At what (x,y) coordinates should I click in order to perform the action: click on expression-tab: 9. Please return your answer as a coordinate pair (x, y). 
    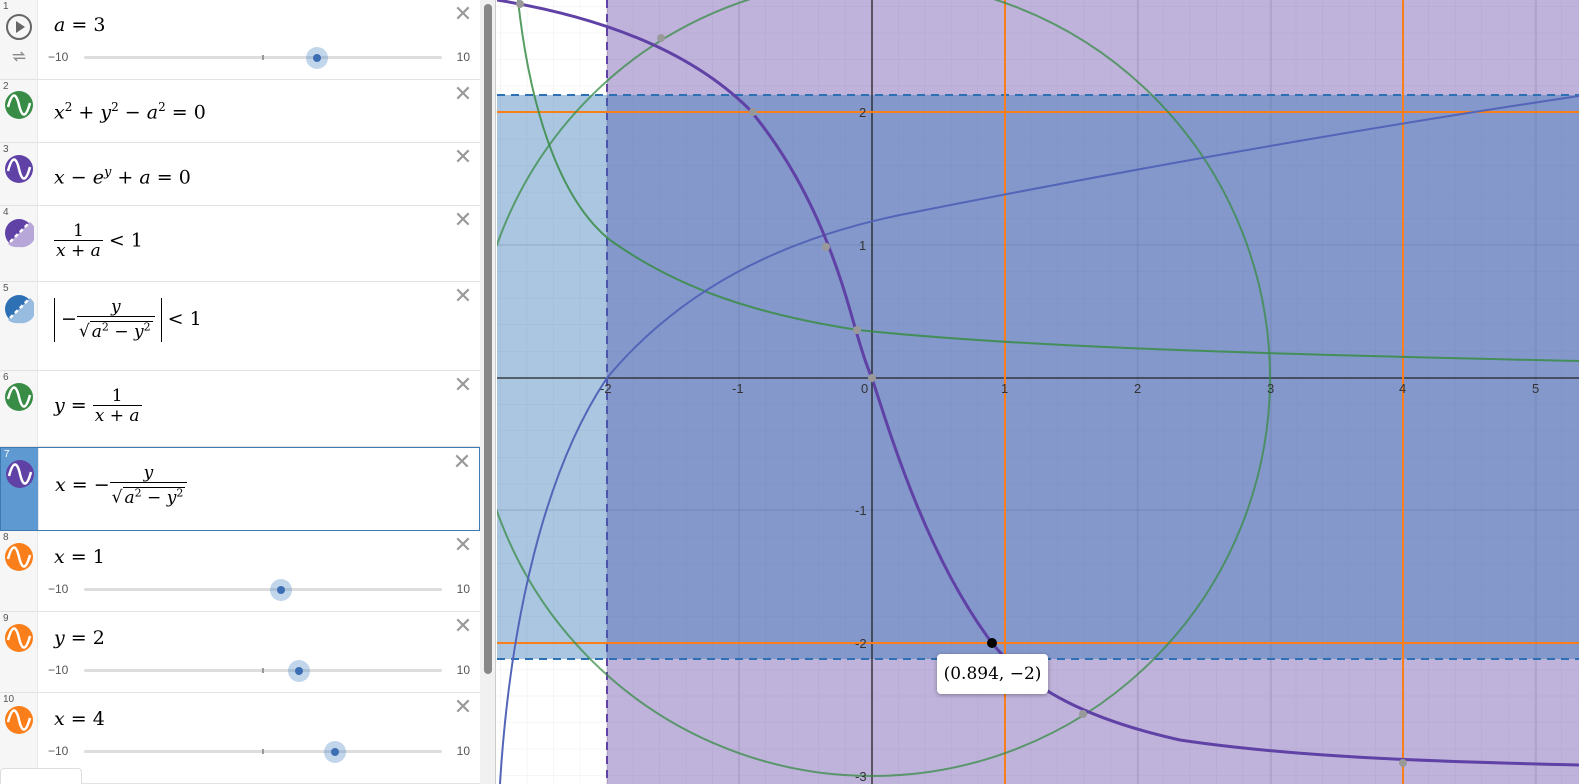
    Looking at the image, I should click on (19, 652).